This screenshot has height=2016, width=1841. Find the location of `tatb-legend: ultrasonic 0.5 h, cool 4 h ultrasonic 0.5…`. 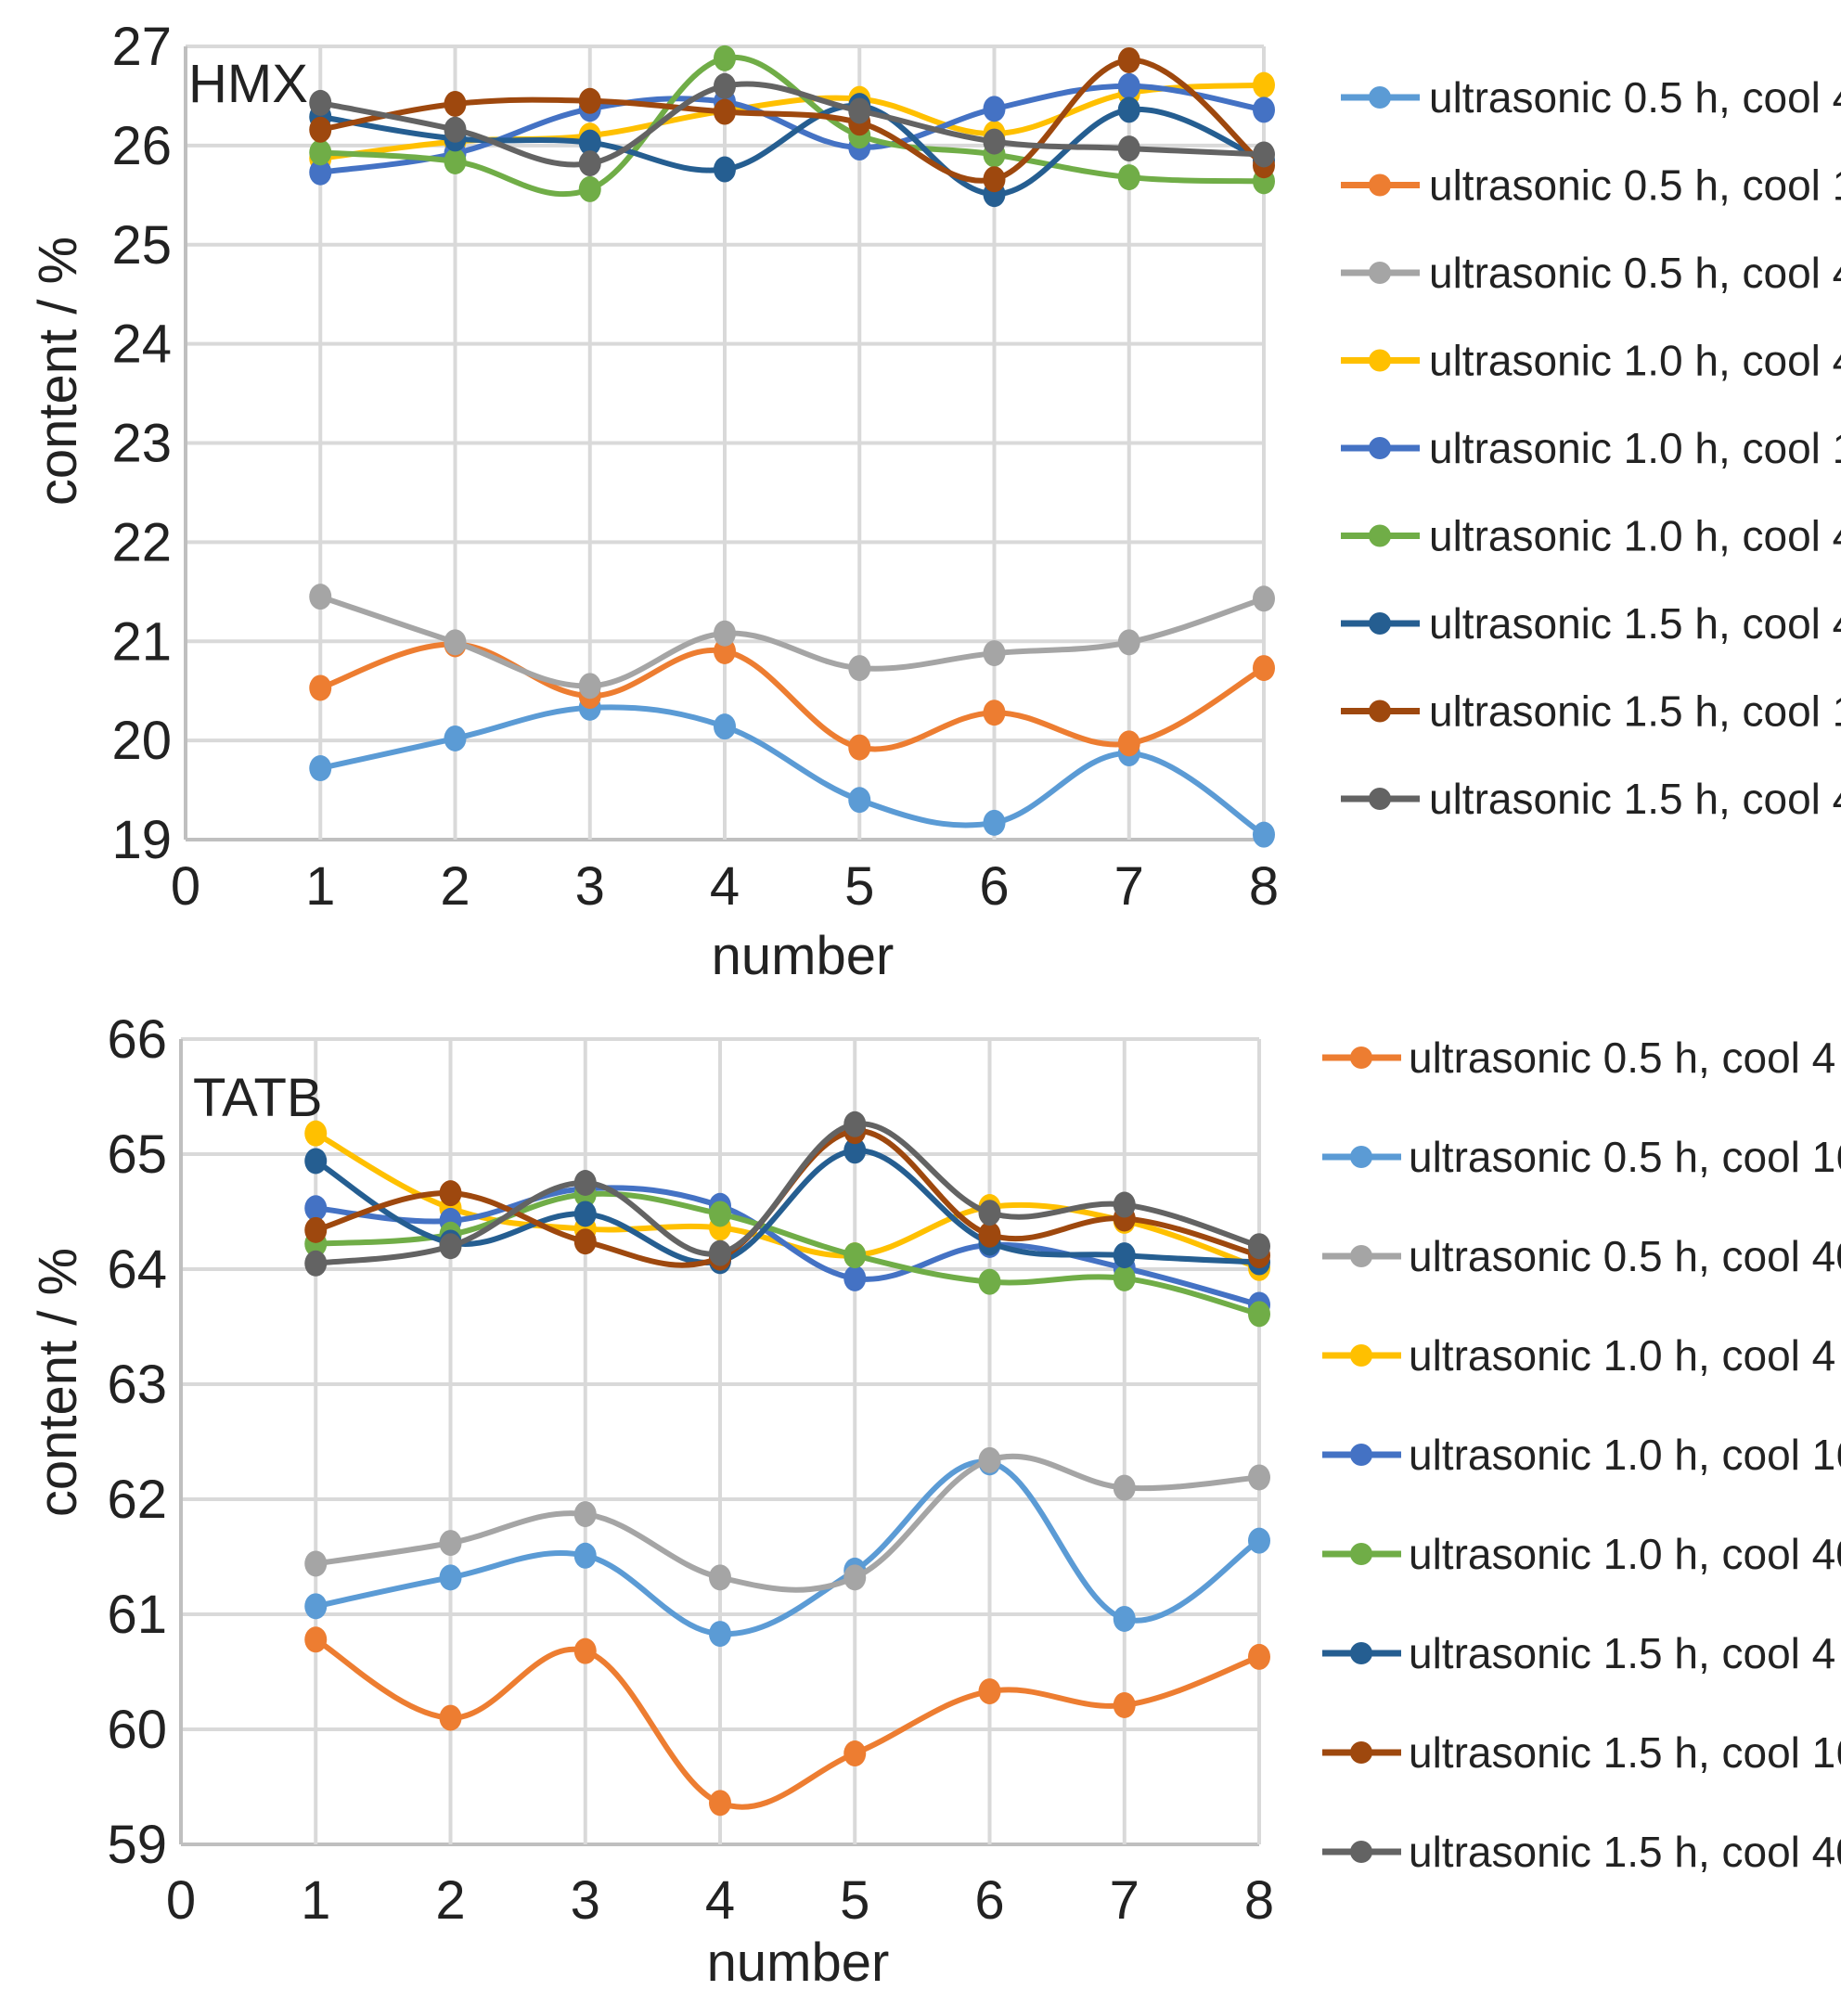

tatb-legend: ultrasonic 0.5 h, cool 4 h ultrasonic 0.5… is located at coordinates (1581, 1455).